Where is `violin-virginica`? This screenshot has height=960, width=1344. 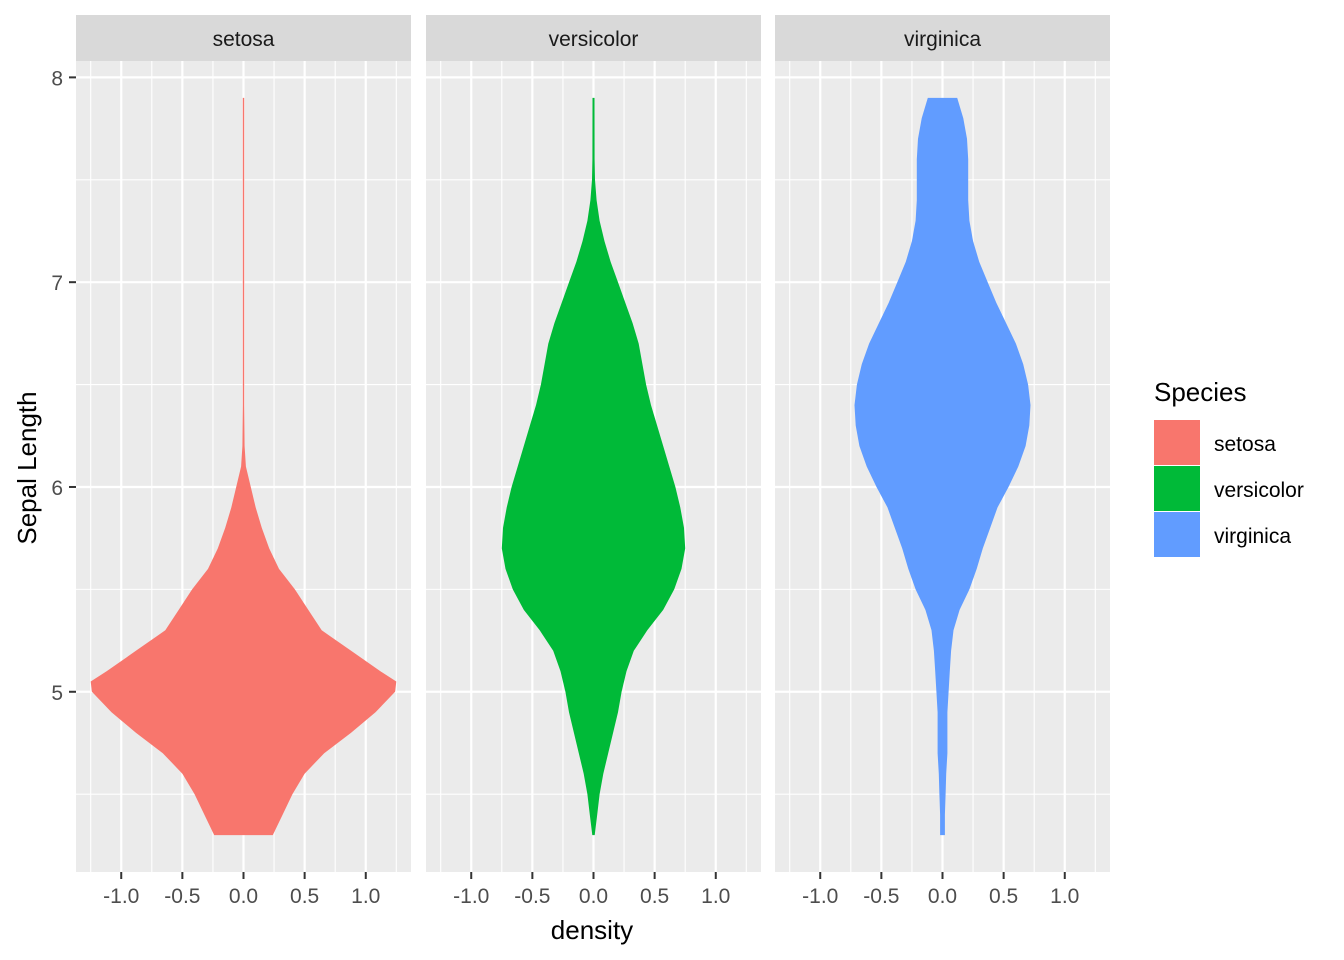 violin-virginica is located at coordinates (942, 466).